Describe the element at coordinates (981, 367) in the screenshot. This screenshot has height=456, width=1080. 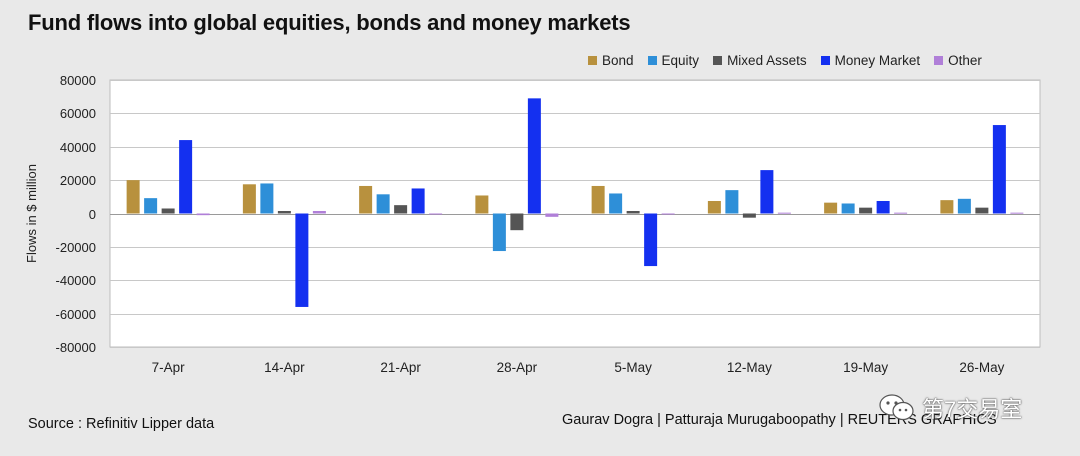
I see `x-tick-label: 26-May` at that location.